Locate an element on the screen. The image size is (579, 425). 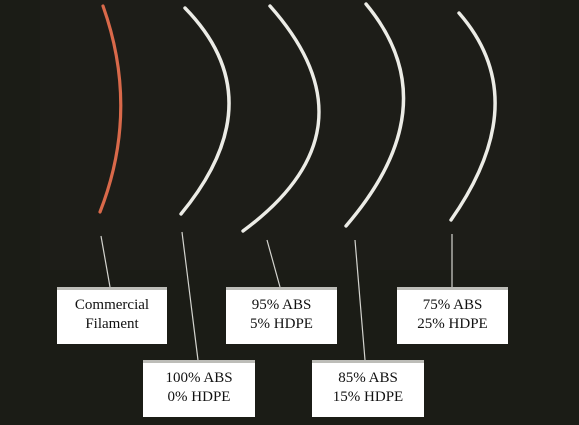
label-line-1: 75% ABS is located at coordinates (452, 305).